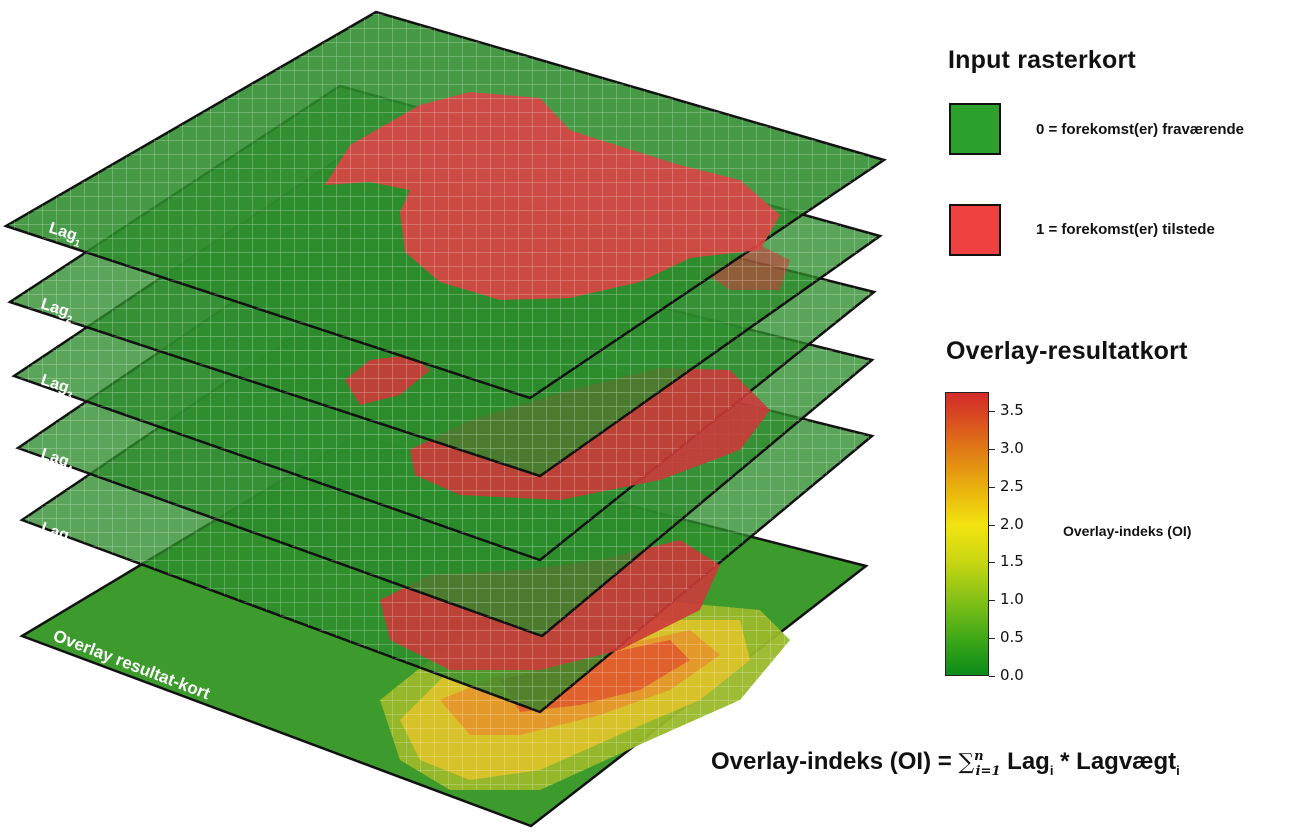  What do you see at coordinates (1025, 761) in the screenshot?
I see `formula-term1: Lag` at bounding box center [1025, 761].